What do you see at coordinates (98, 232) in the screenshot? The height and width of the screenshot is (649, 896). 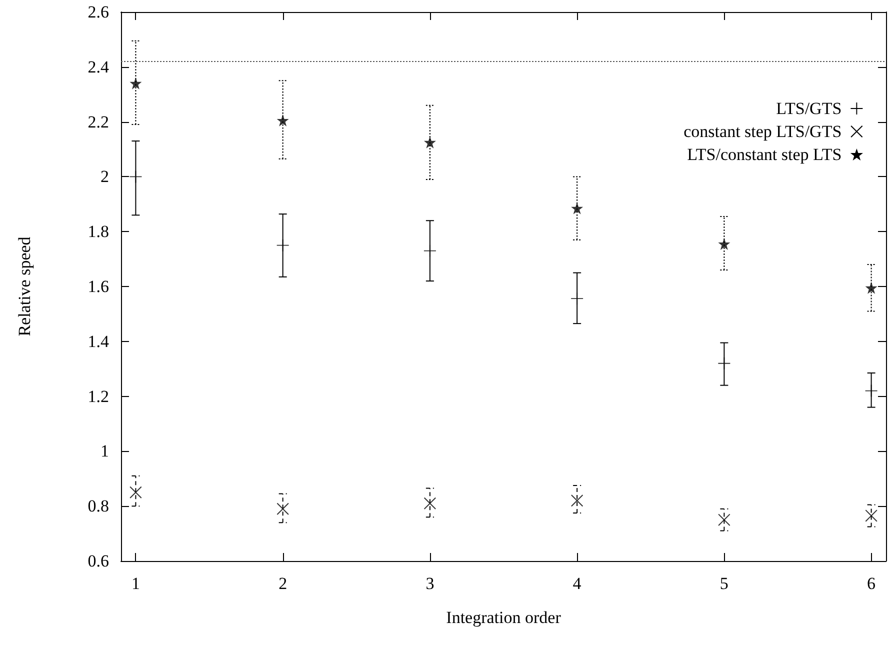 I see `y-tick-label: 1.8` at bounding box center [98, 232].